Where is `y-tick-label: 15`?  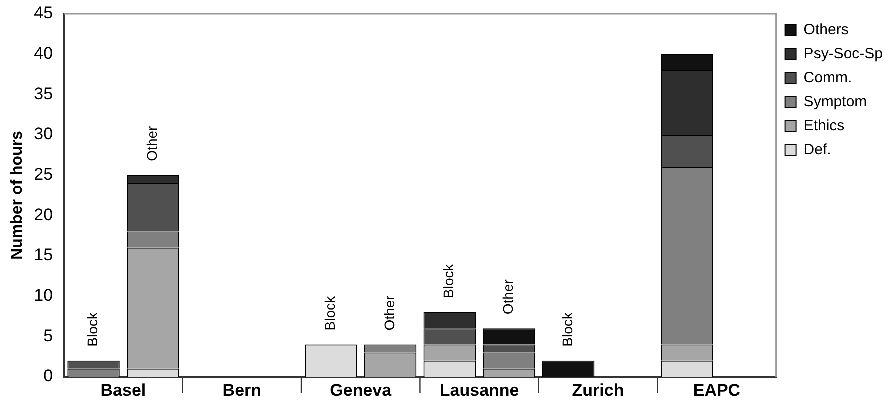 y-tick-label: 15 is located at coordinates (44, 255).